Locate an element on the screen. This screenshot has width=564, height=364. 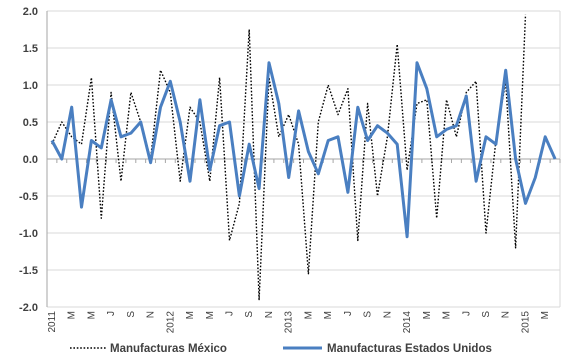
x-tick-label: 2011 is located at coordinates (52, 322).